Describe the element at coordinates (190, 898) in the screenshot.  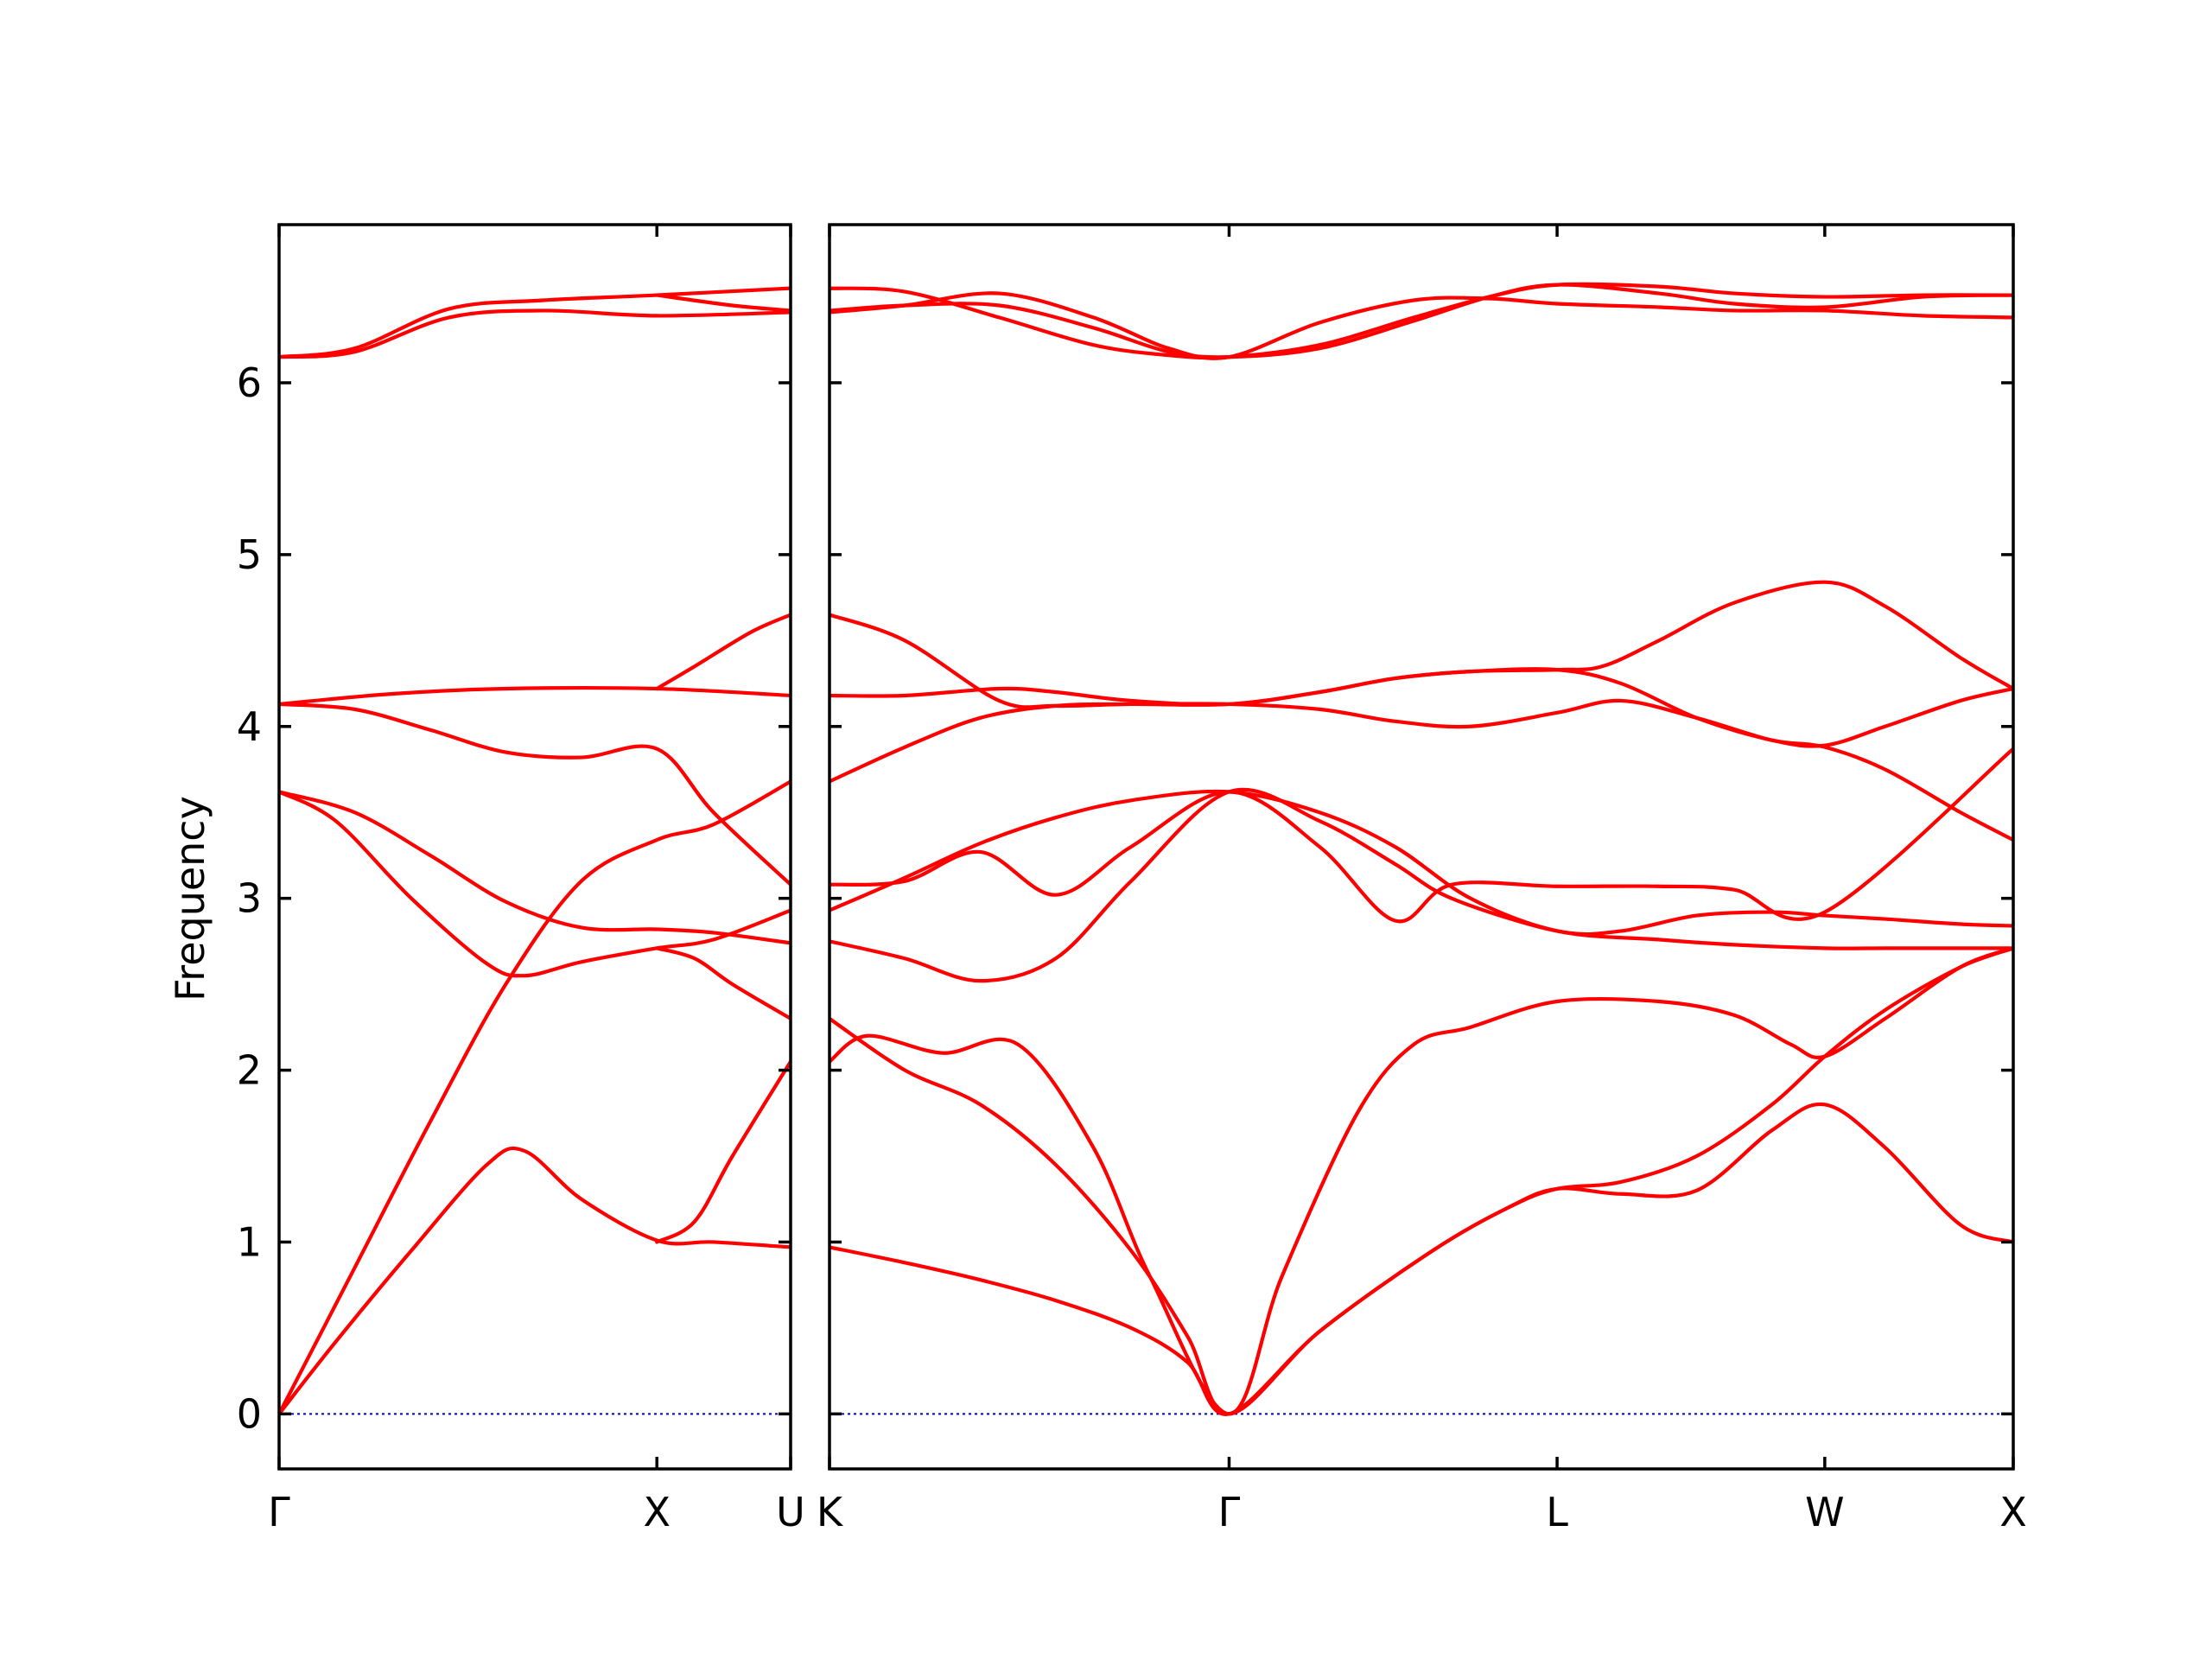
I see `y-axis-label: Frequency` at that location.